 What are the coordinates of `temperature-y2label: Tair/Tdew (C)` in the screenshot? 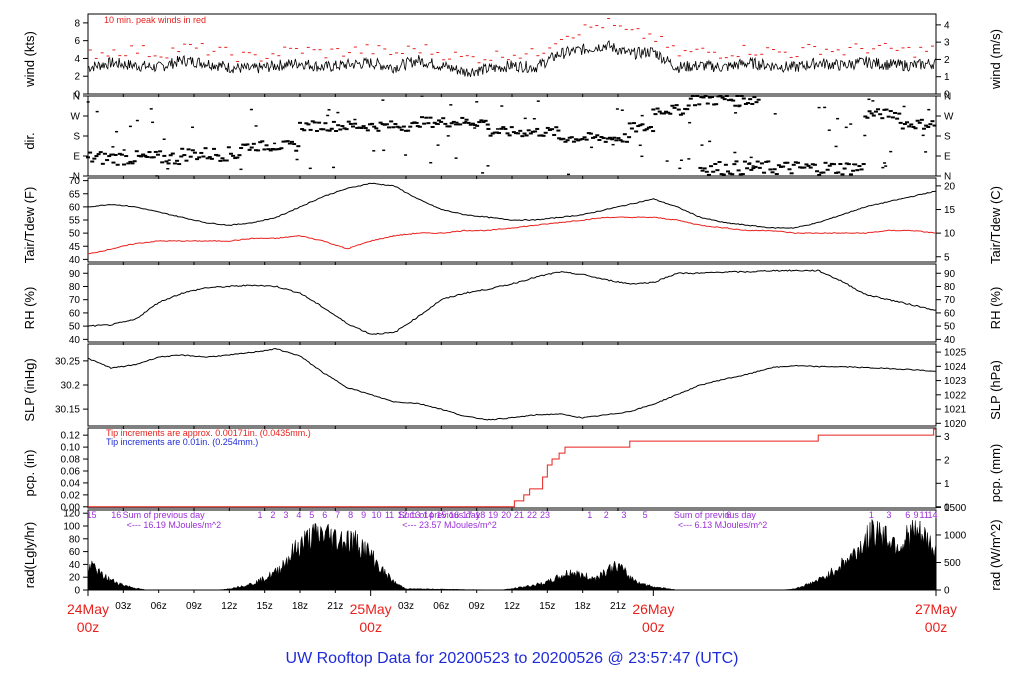 It's located at (995, 225).